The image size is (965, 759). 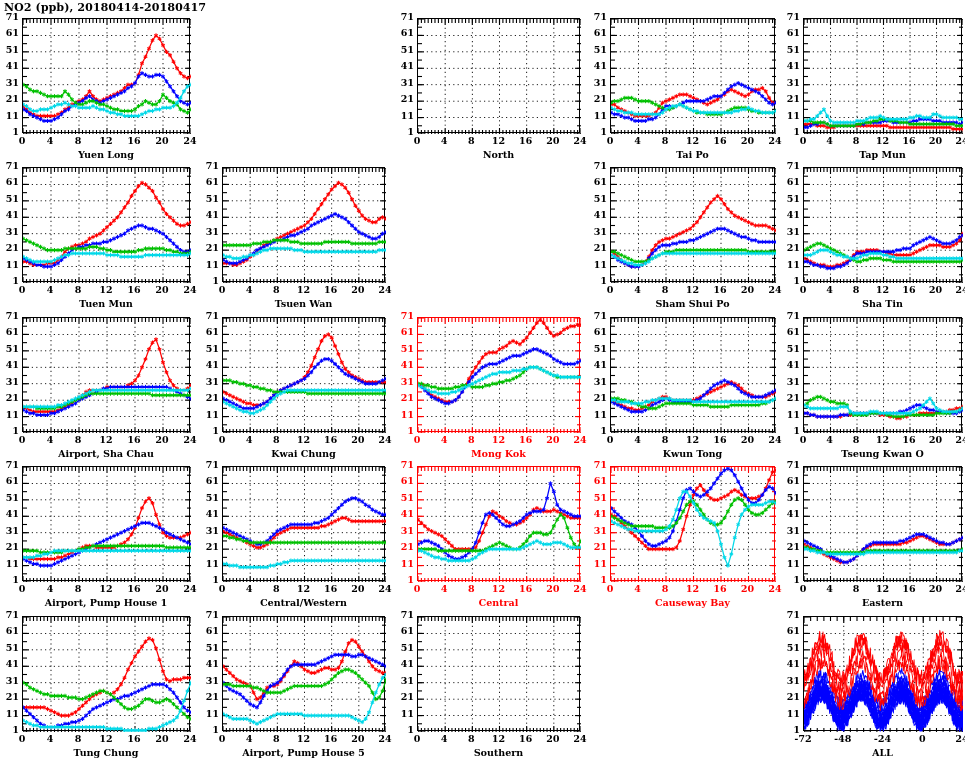 What do you see at coordinates (106, 603) in the screenshot?
I see `panel-title: Airport, Pump House 1` at bounding box center [106, 603].